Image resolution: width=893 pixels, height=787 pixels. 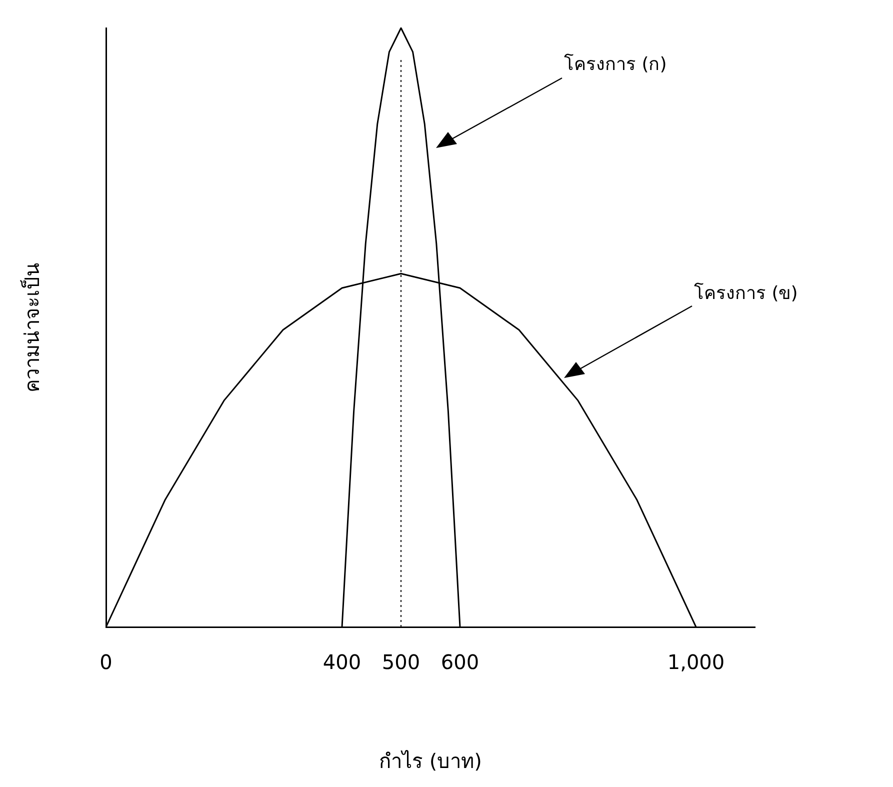 I want to click on x-axis-title: กำไร (บาท), so click(x=430, y=761).